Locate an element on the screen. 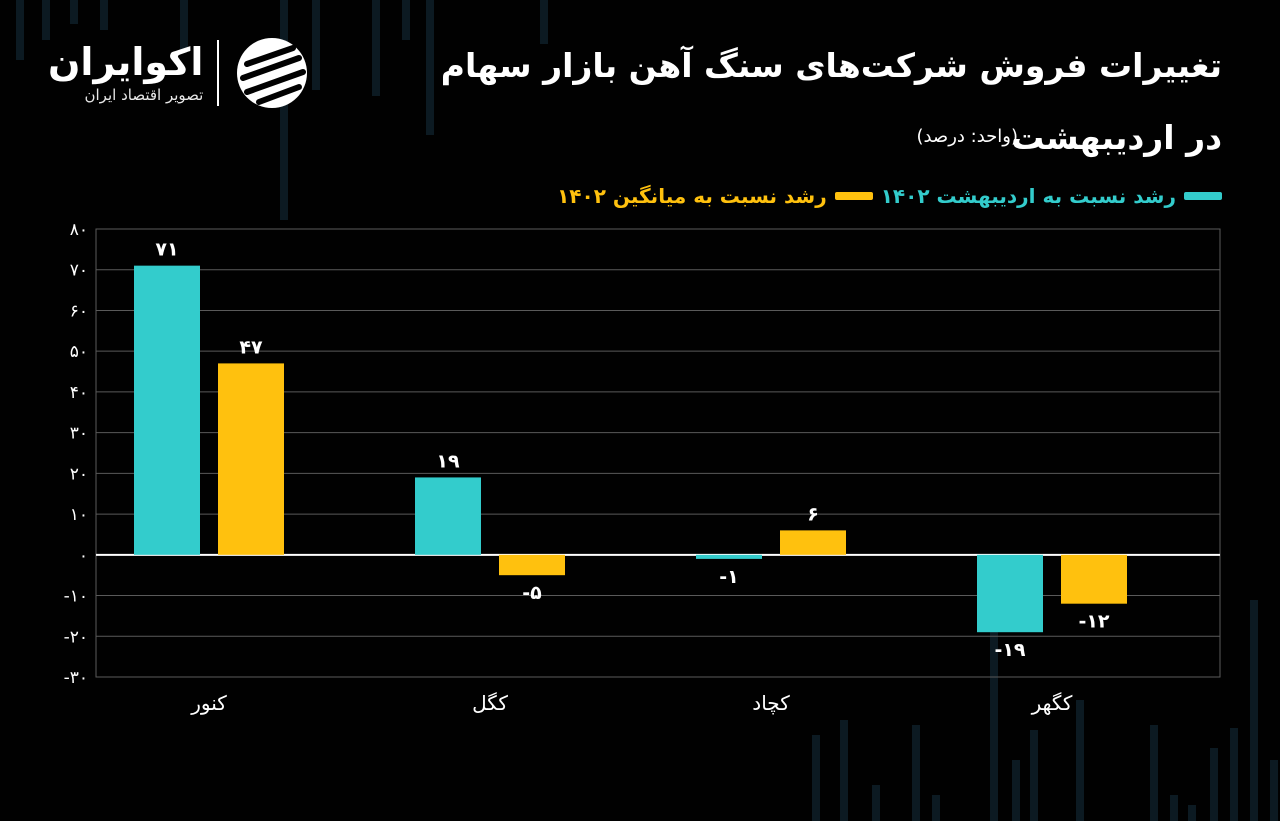 The height and width of the screenshot is (821, 1280). x-tick-label: کگل is located at coordinates (490, 703).